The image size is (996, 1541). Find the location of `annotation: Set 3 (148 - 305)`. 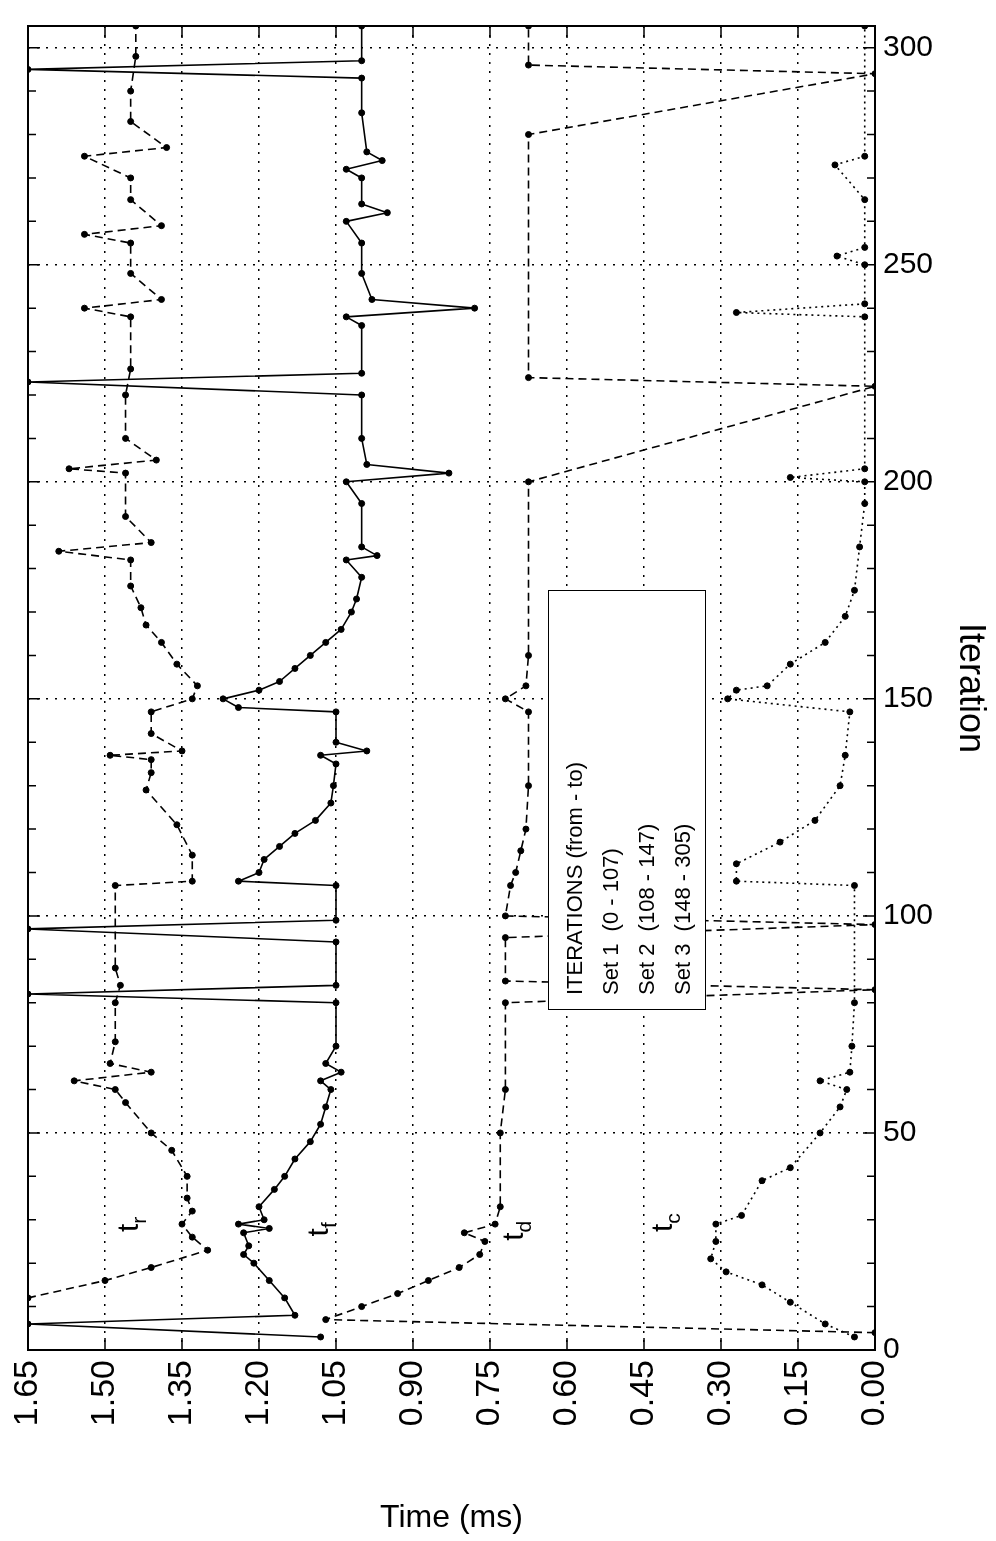

annotation: Set 3 (148 - 305) is located at coordinates (682, 908).